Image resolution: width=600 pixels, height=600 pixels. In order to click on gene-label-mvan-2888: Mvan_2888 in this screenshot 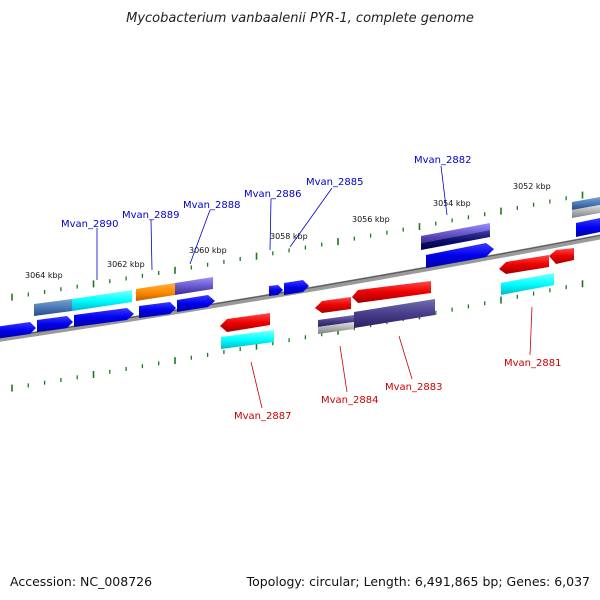, I will do `click(211, 205)`.